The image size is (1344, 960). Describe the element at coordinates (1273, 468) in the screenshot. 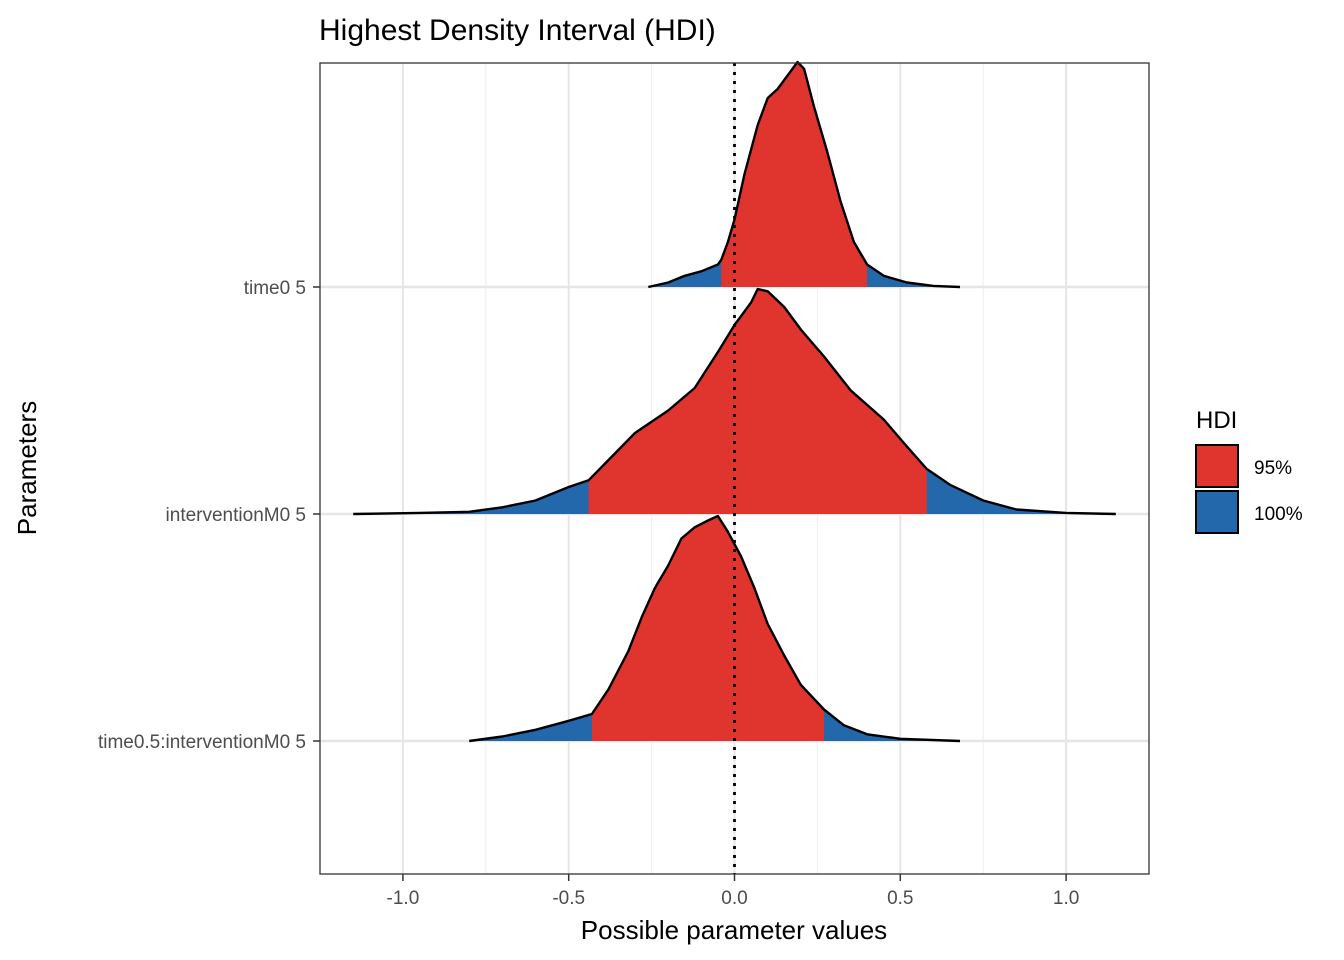

I see `legend-label: 95%` at that location.